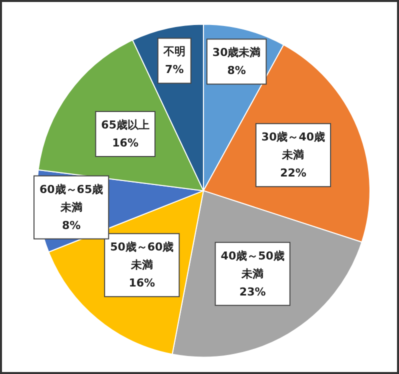 The width and height of the screenshot is (399, 374). Describe the element at coordinates (142, 256) in the screenshot. I see `slice-label: 50歳～60歳未満` at that location.